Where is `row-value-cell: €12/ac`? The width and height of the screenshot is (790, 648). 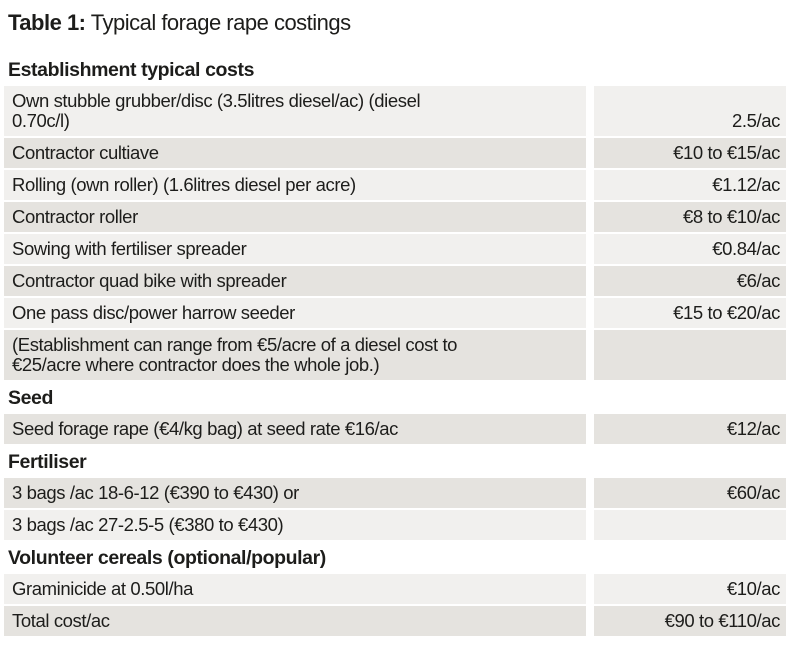 row-value-cell: €12/ac is located at coordinates (690, 429).